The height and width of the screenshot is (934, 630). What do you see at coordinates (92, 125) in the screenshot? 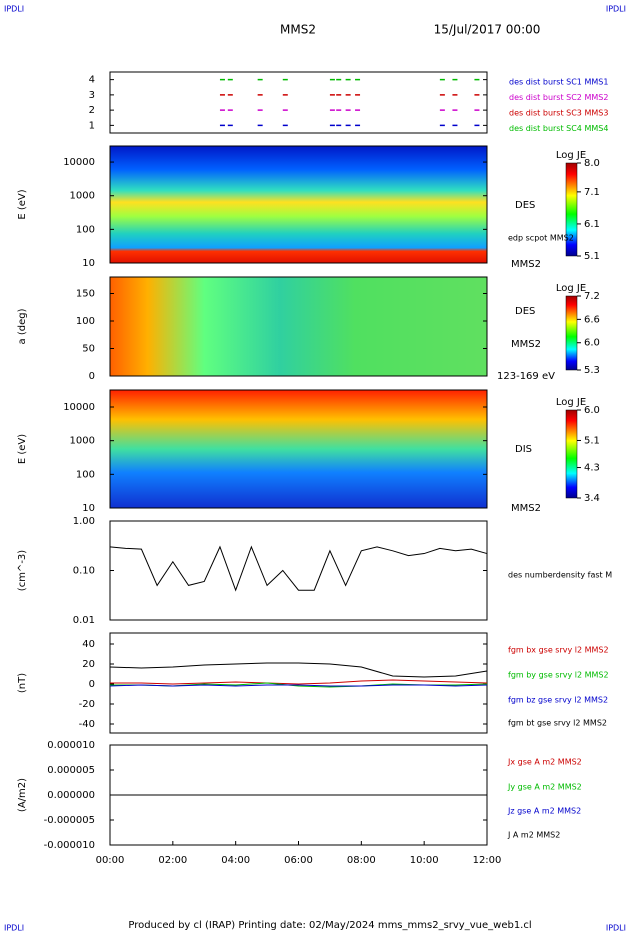
I see `y-tick-label: 1` at bounding box center [92, 125].